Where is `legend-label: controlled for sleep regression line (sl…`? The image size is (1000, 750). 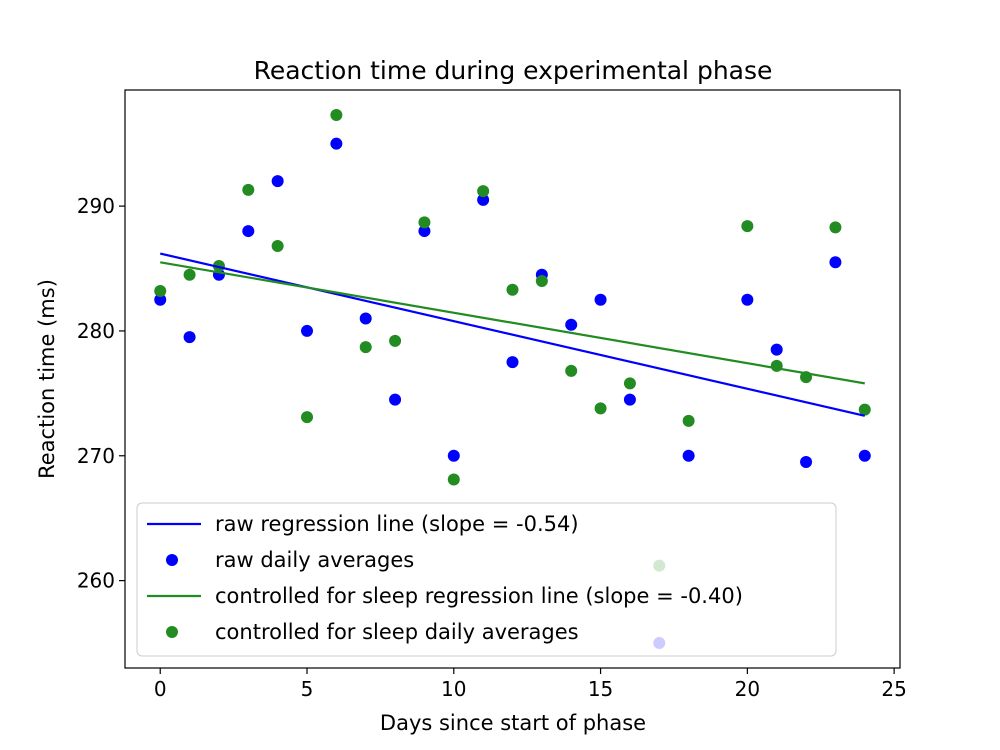
legend-label: controlled for sleep regression line (sl… is located at coordinates (479, 596).